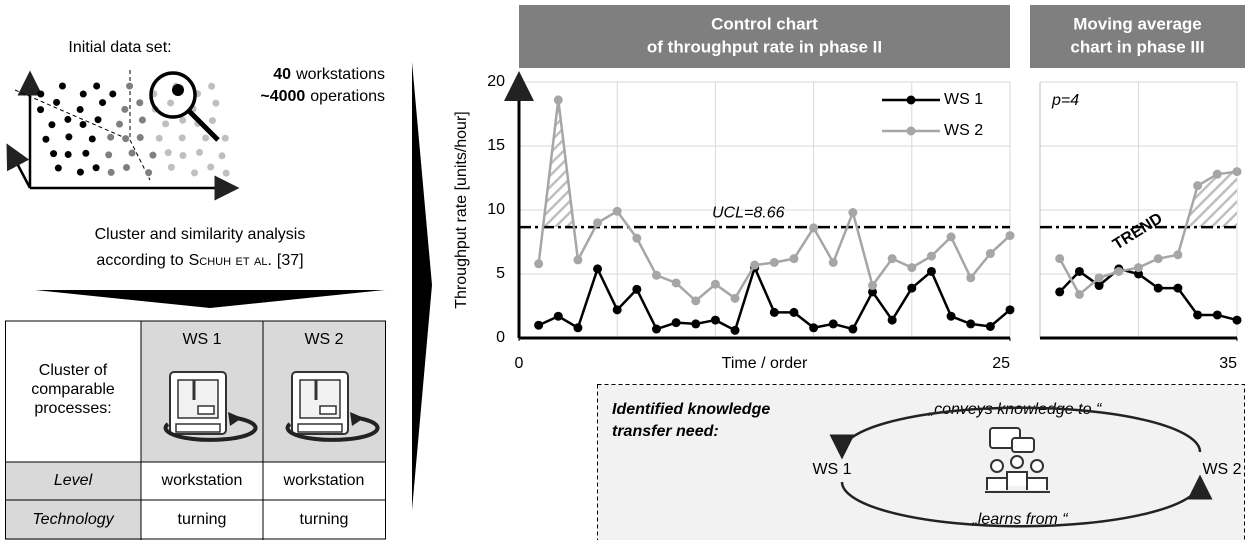  I want to click on chart-title: chart in phase III, so click(1137, 46).